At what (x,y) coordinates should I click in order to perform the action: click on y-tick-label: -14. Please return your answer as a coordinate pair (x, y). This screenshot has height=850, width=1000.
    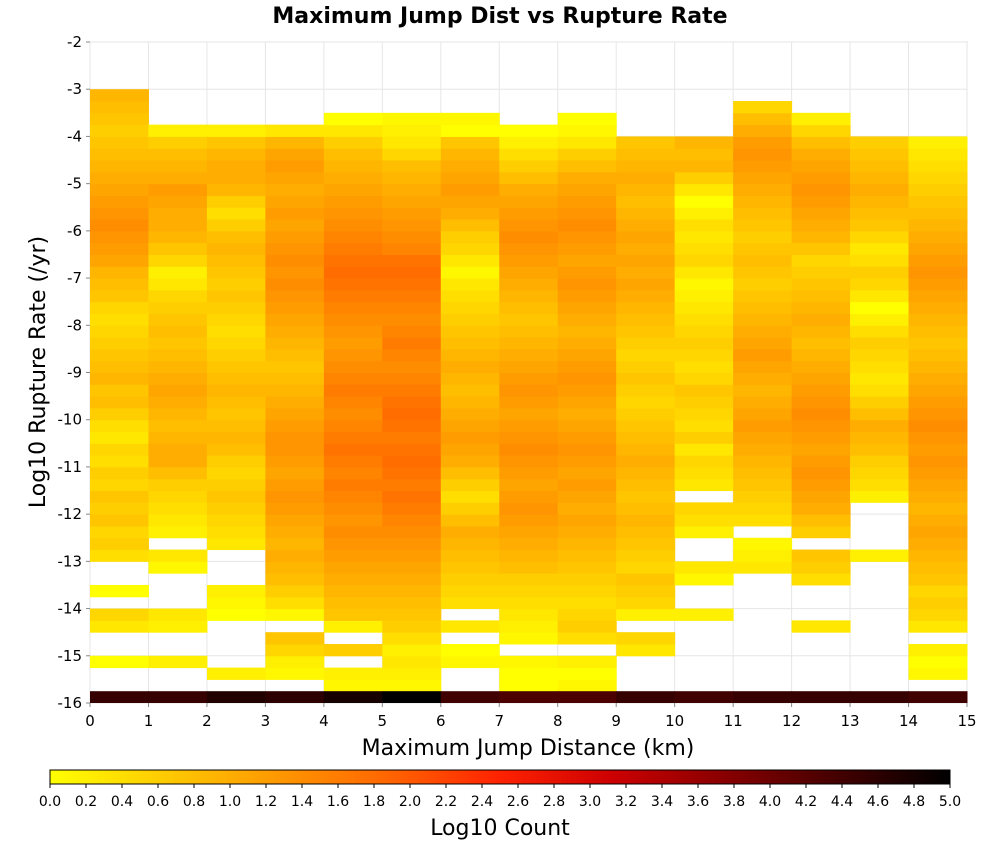
    Looking at the image, I should click on (70, 609).